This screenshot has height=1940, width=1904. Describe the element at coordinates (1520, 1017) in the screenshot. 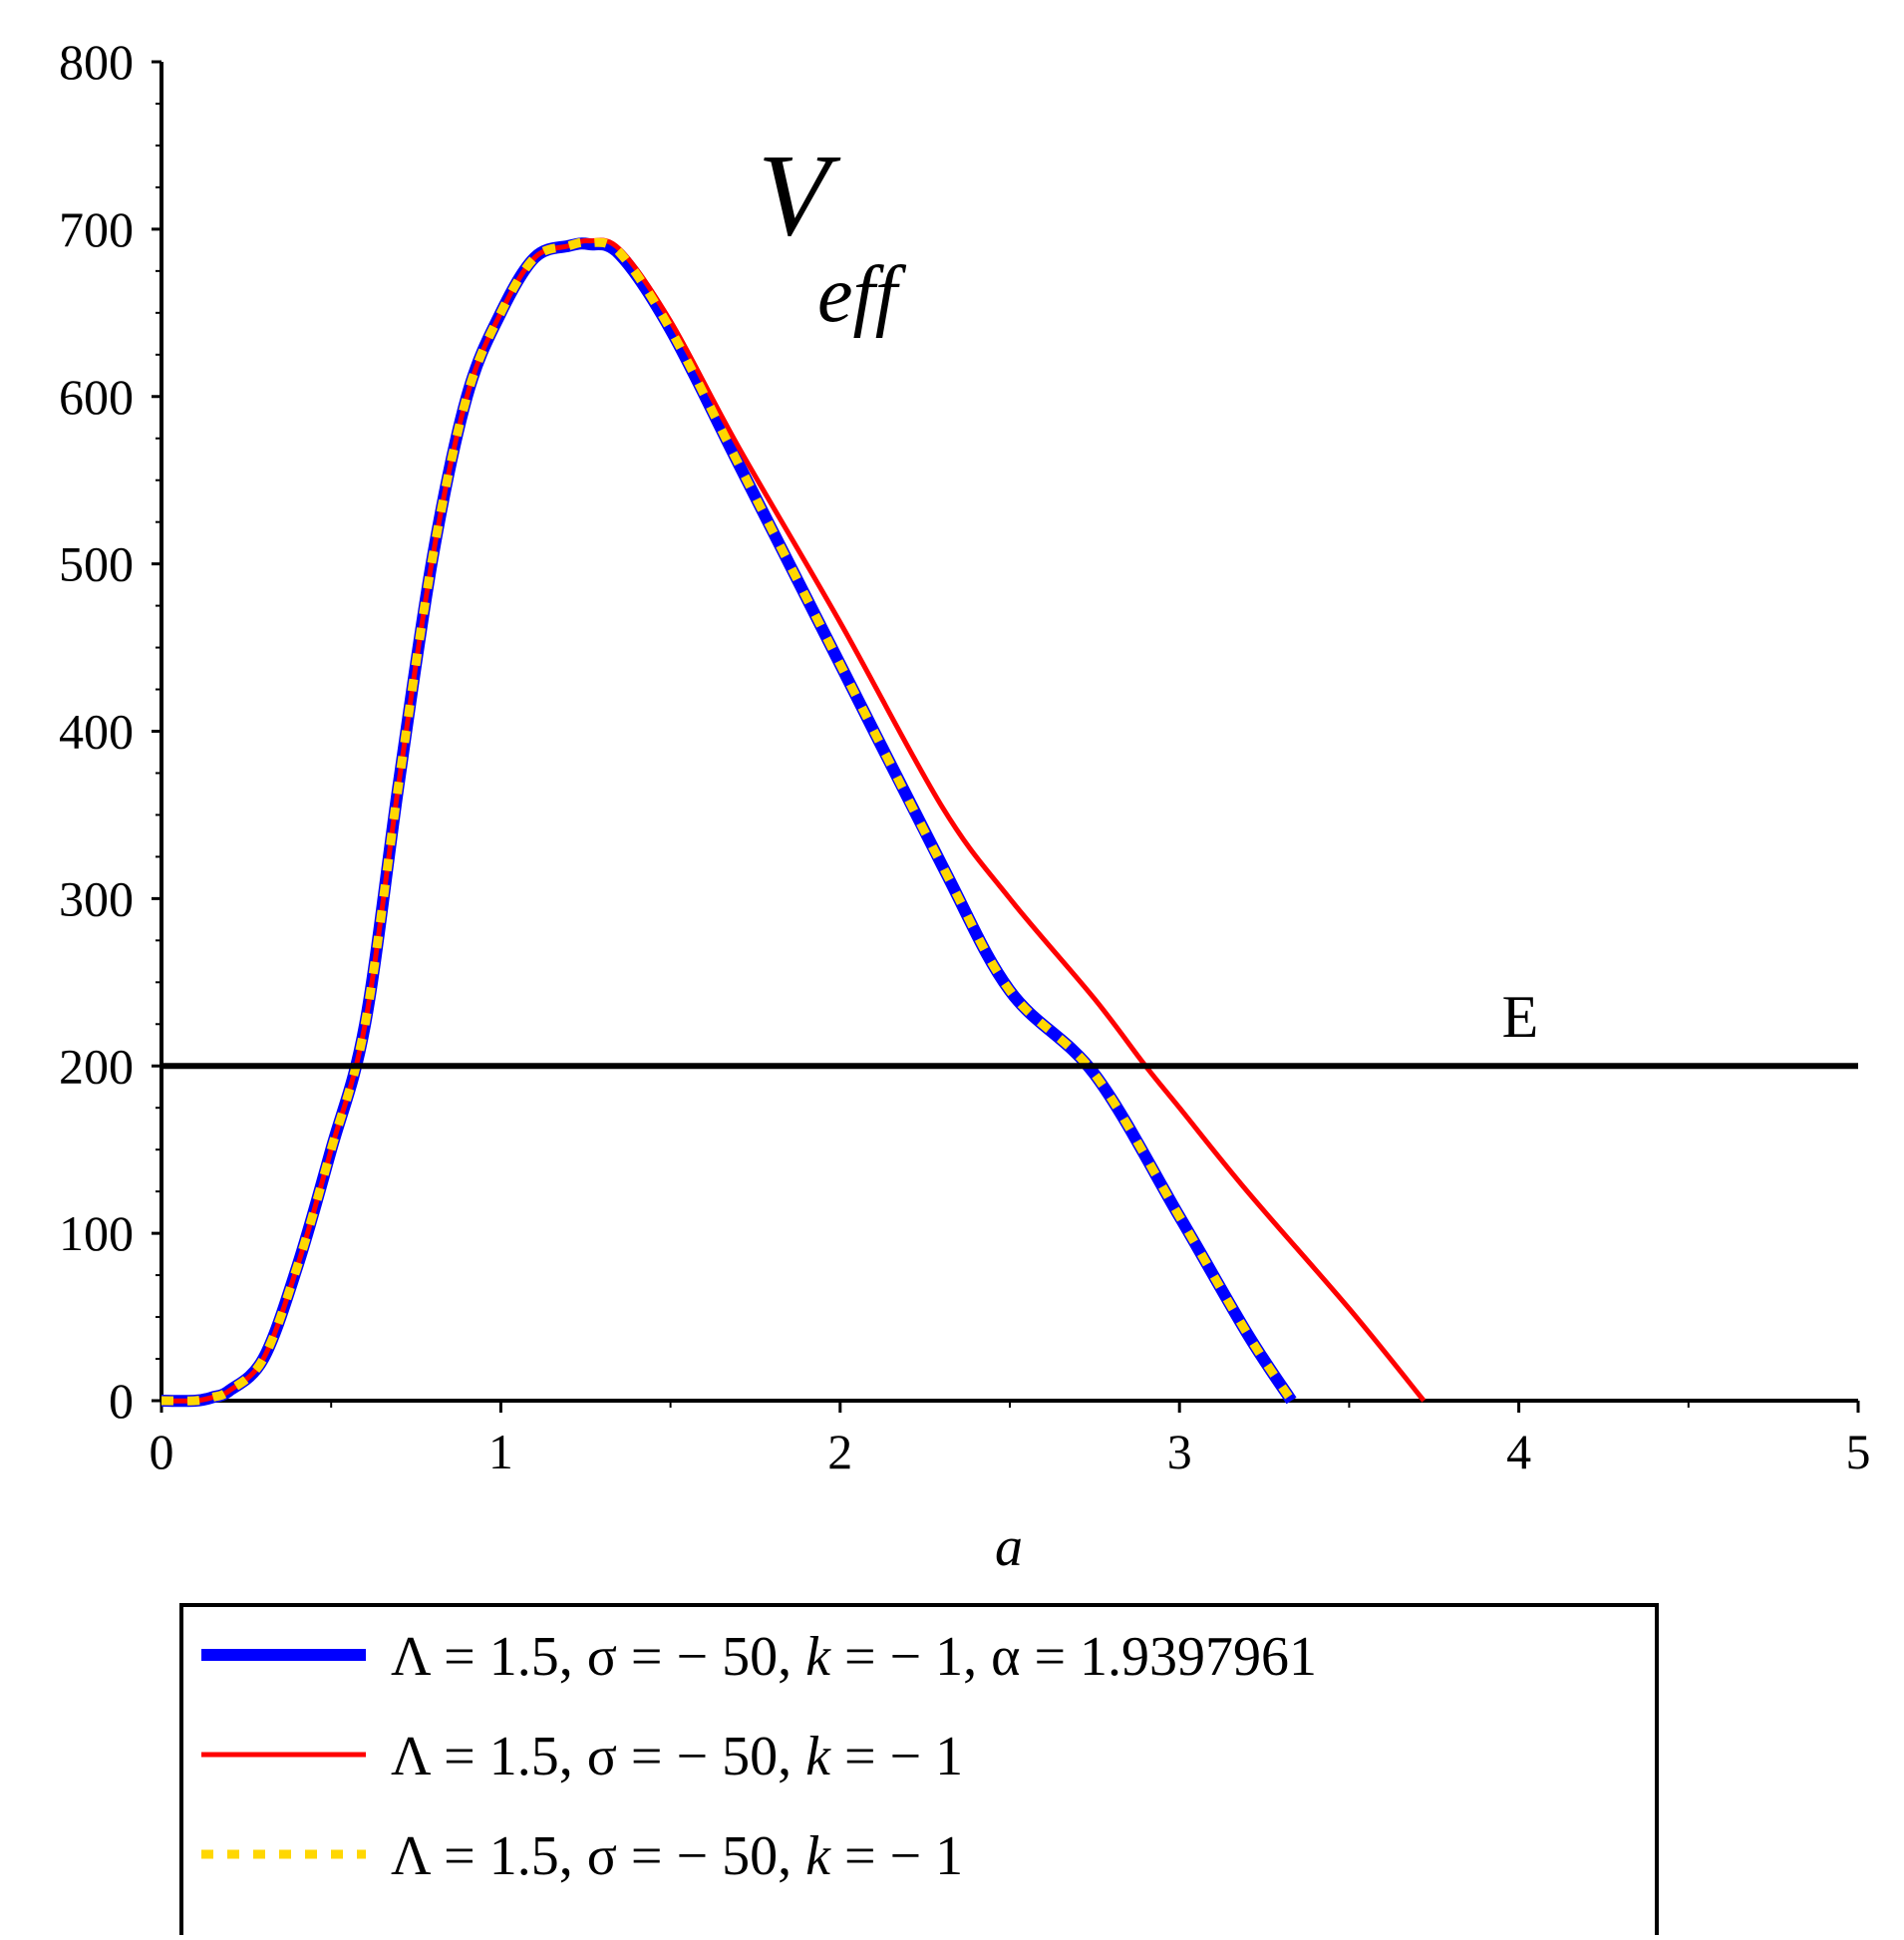

I see `reference-line-label: E` at that location.